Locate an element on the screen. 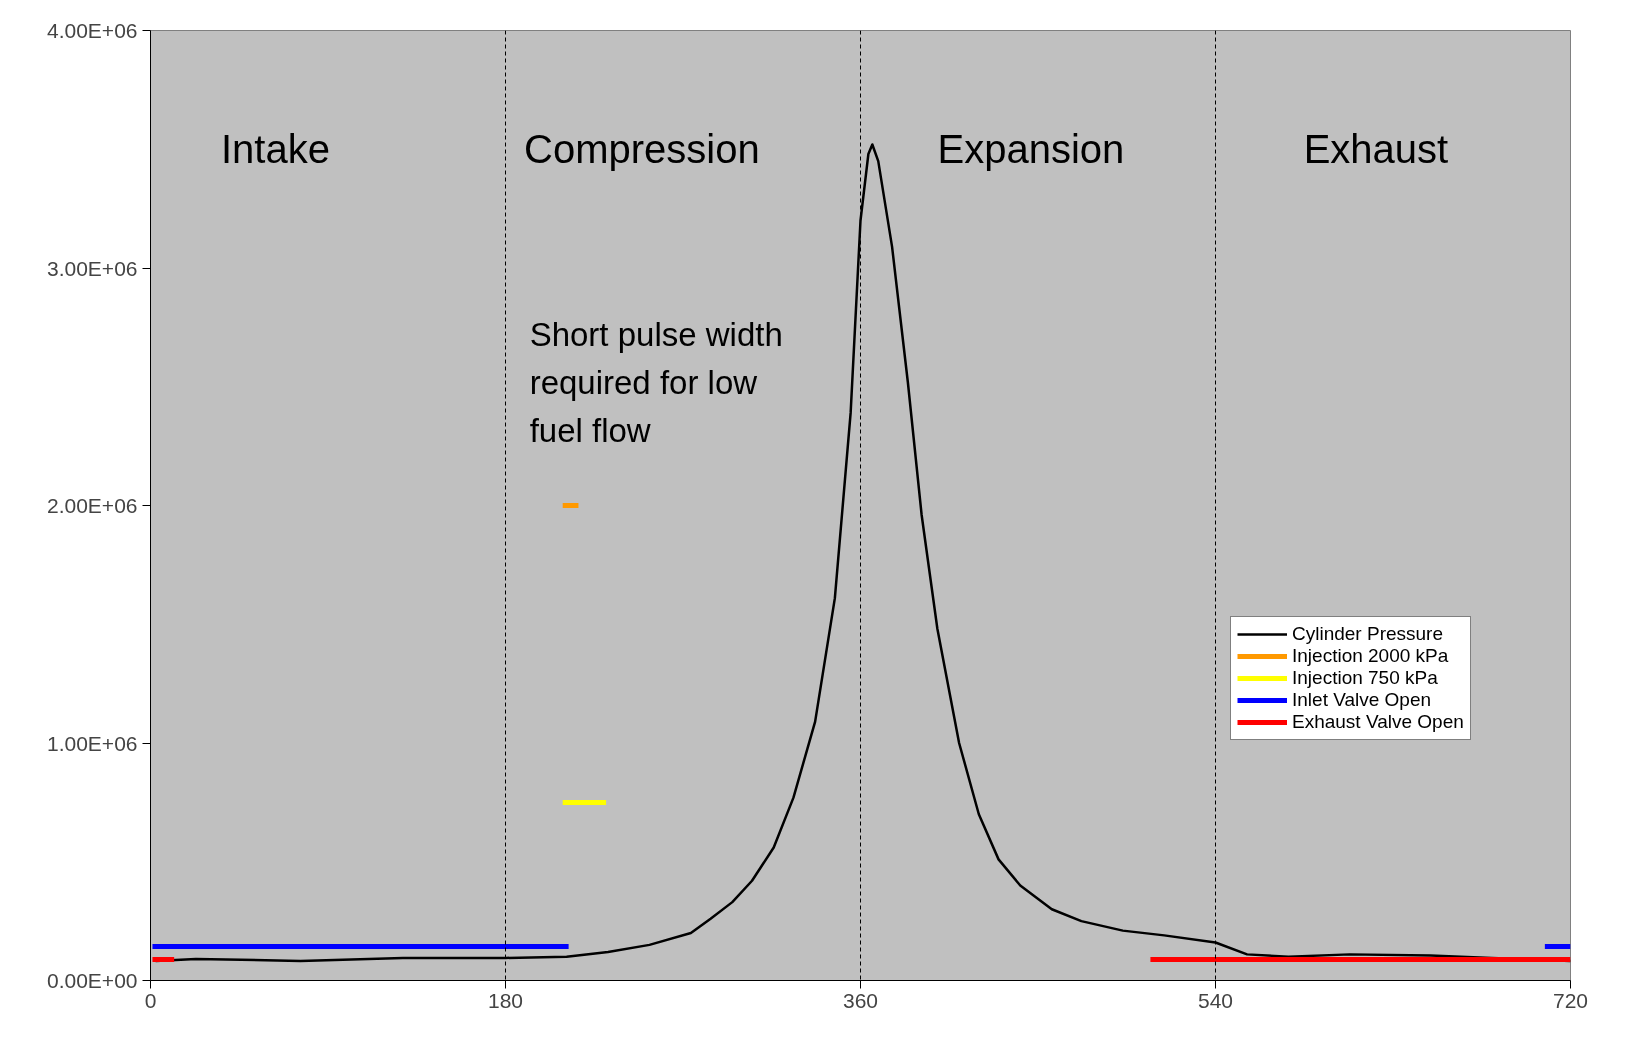 Image resolution: width=1630 pixels, height=1055 pixels. x-tick-label: 720 is located at coordinates (1570, 1000).